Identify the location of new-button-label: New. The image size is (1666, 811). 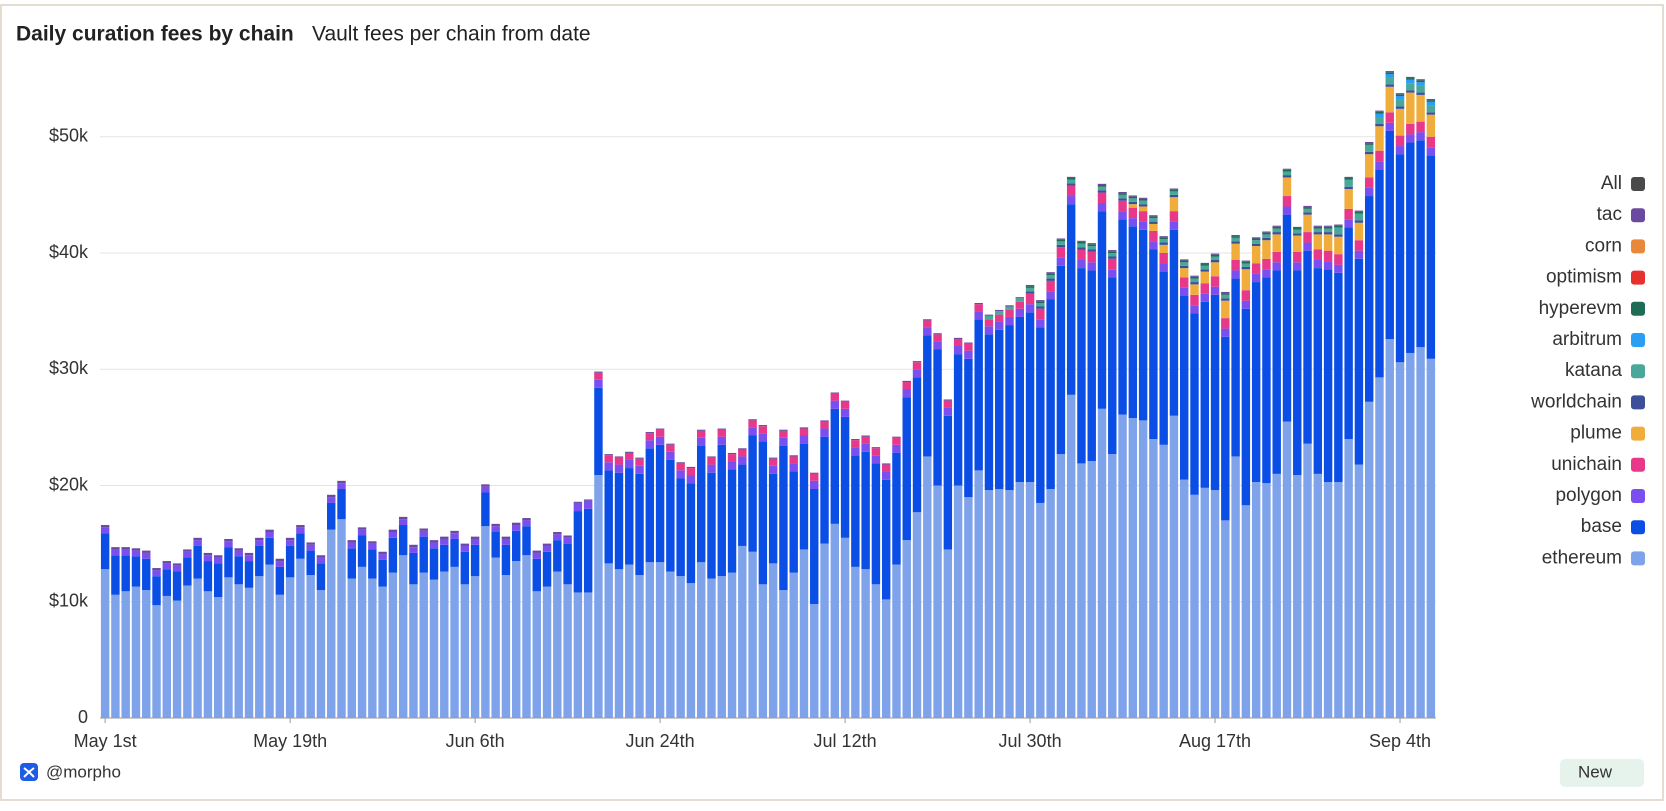
(1595, 771).